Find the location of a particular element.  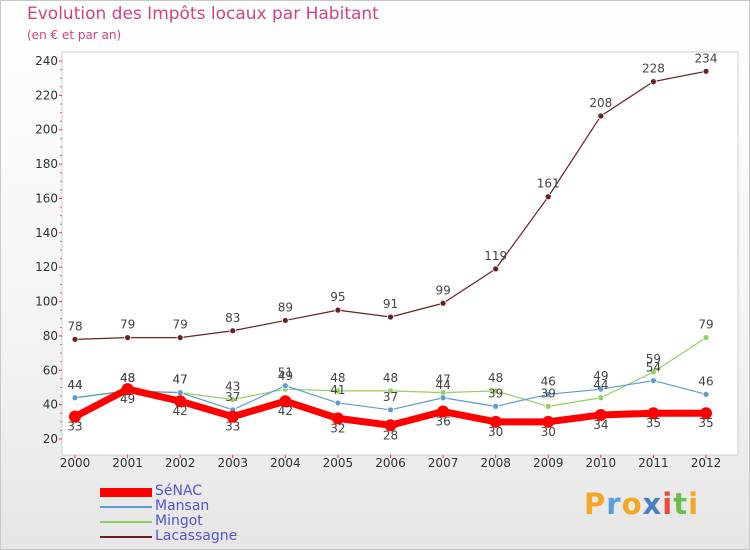

data-label-mingot: 43 is located at coordinates (232, 386).